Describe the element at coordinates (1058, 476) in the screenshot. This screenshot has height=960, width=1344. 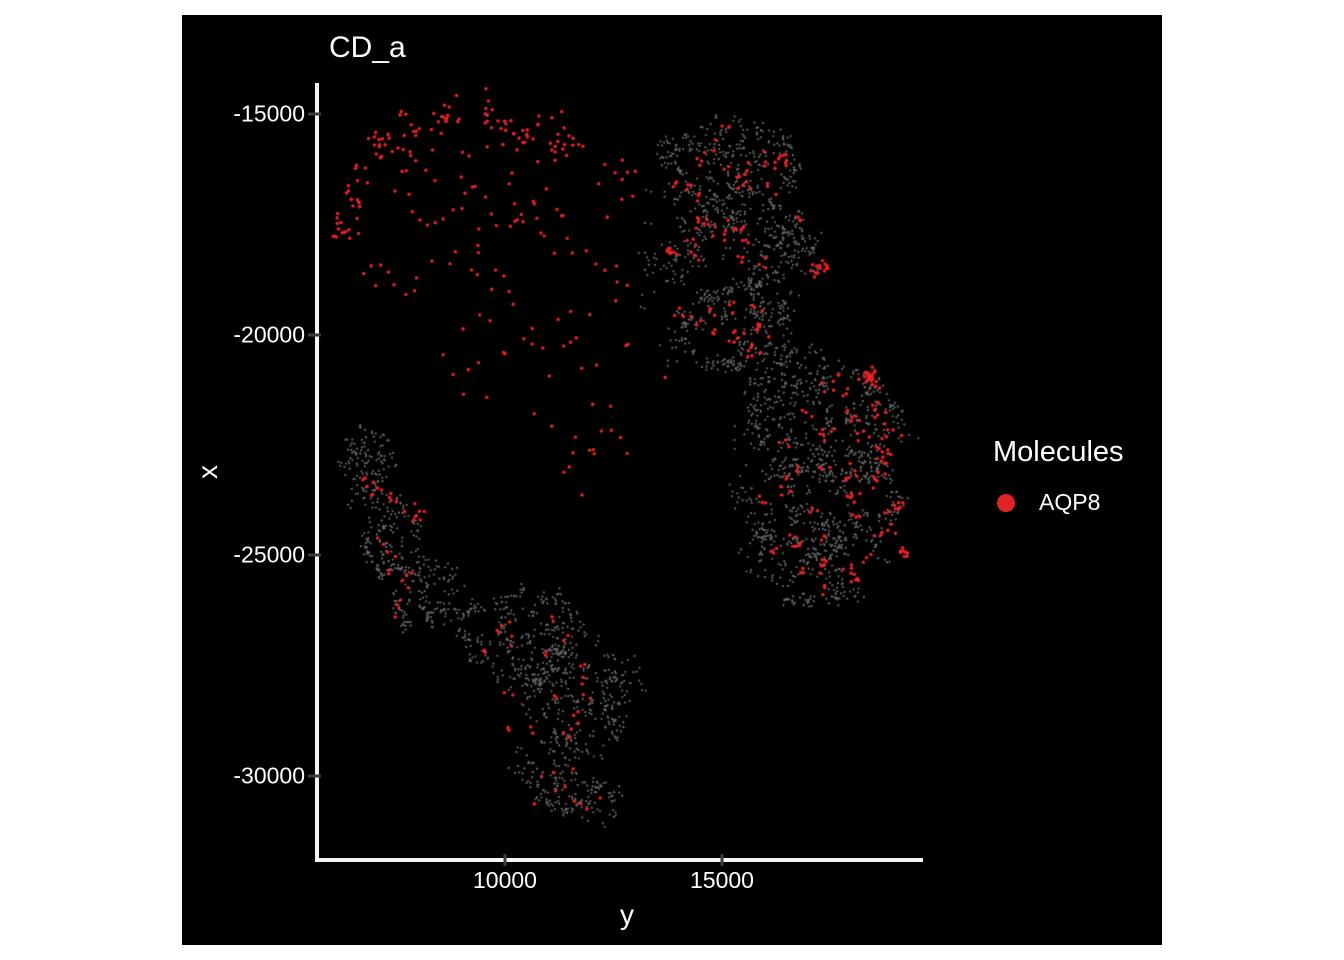
I see `legend: Molecules AQP8` at that location.